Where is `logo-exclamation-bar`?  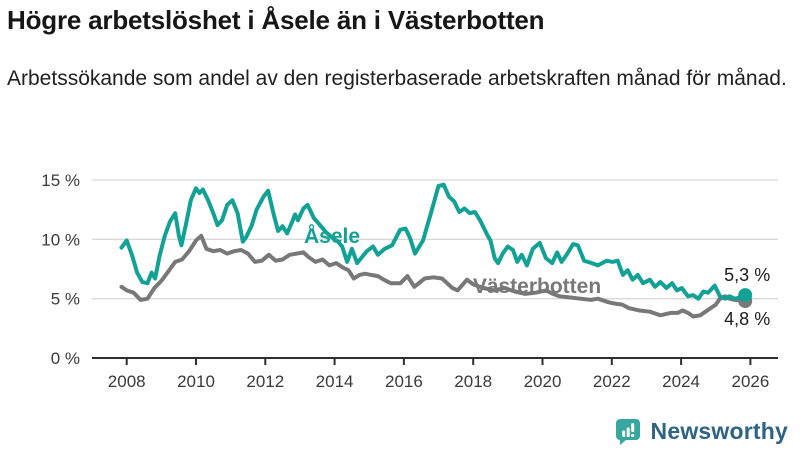
logo-exclamation-bar is located at coordinates (632, 427).